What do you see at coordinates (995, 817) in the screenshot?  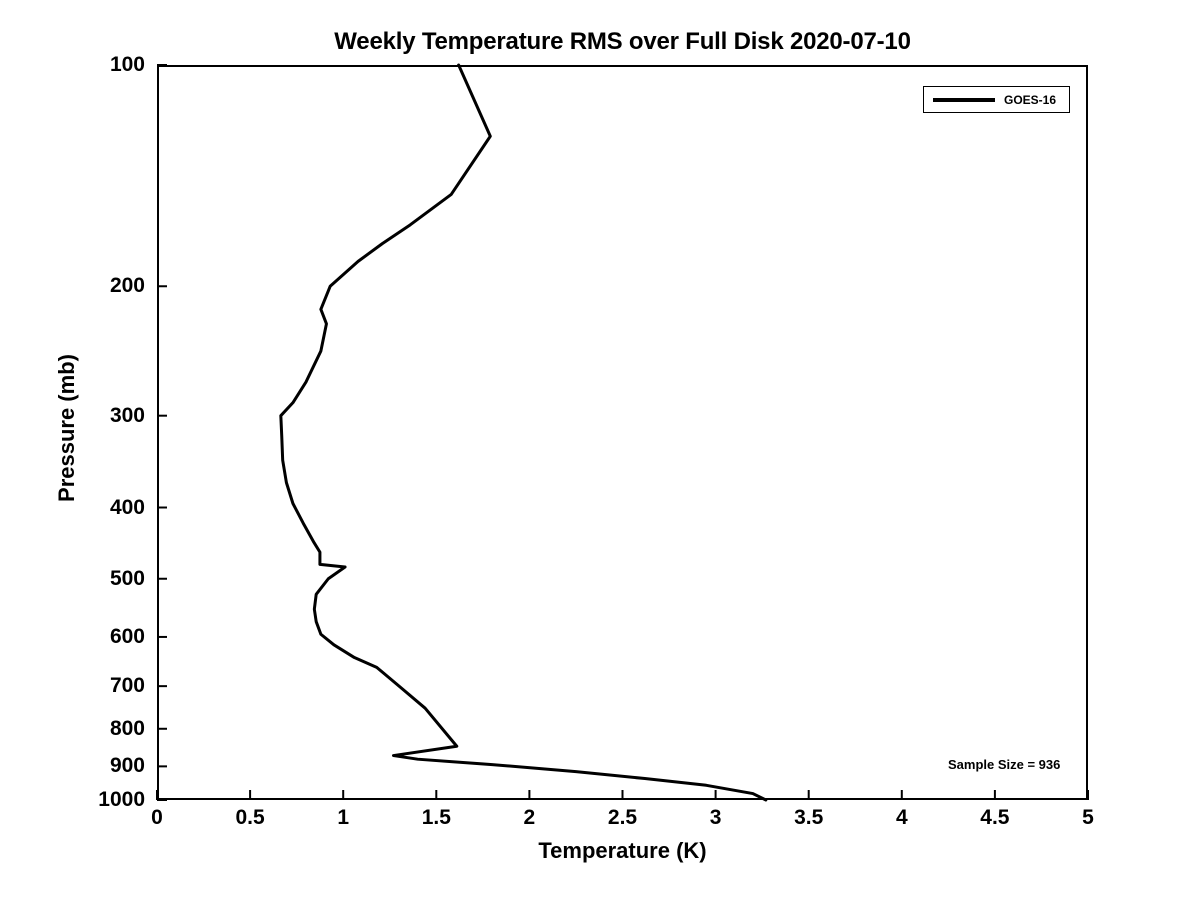 I see `x-tick-label: 4.5` at bounding box center [995, 817].